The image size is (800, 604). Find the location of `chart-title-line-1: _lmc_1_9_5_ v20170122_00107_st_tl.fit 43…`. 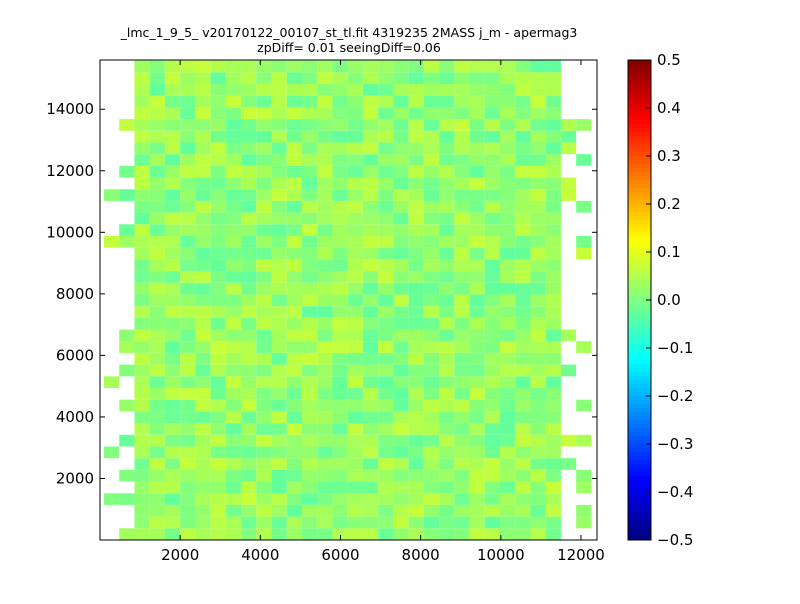

chart-title-line-1: _lmc_1_9_5_ v20170122_00107_st_tl.fit 43… is located at coordinates (349, 32).